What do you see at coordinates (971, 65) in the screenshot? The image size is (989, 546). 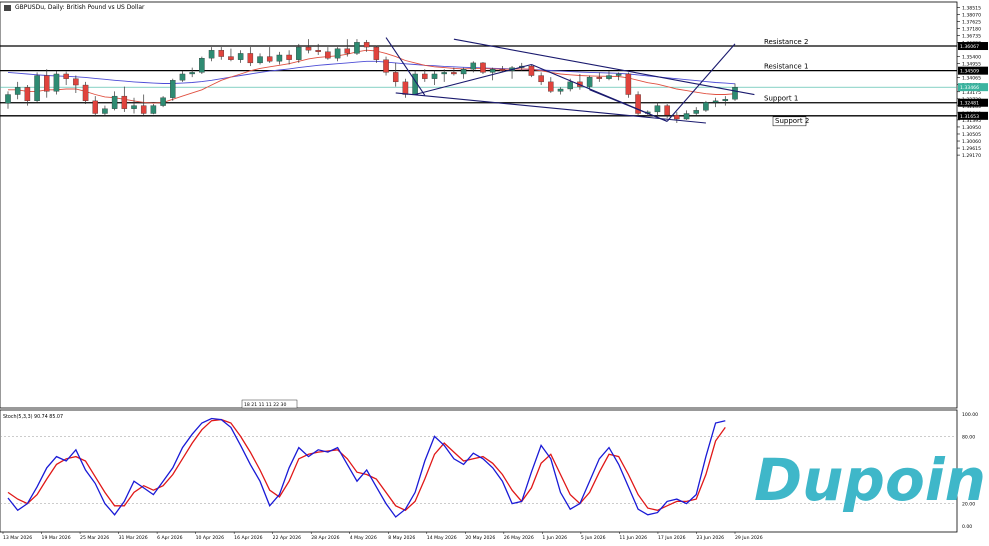 I see `price-tick-label: 1.34955` at bounding box center [971, 65].